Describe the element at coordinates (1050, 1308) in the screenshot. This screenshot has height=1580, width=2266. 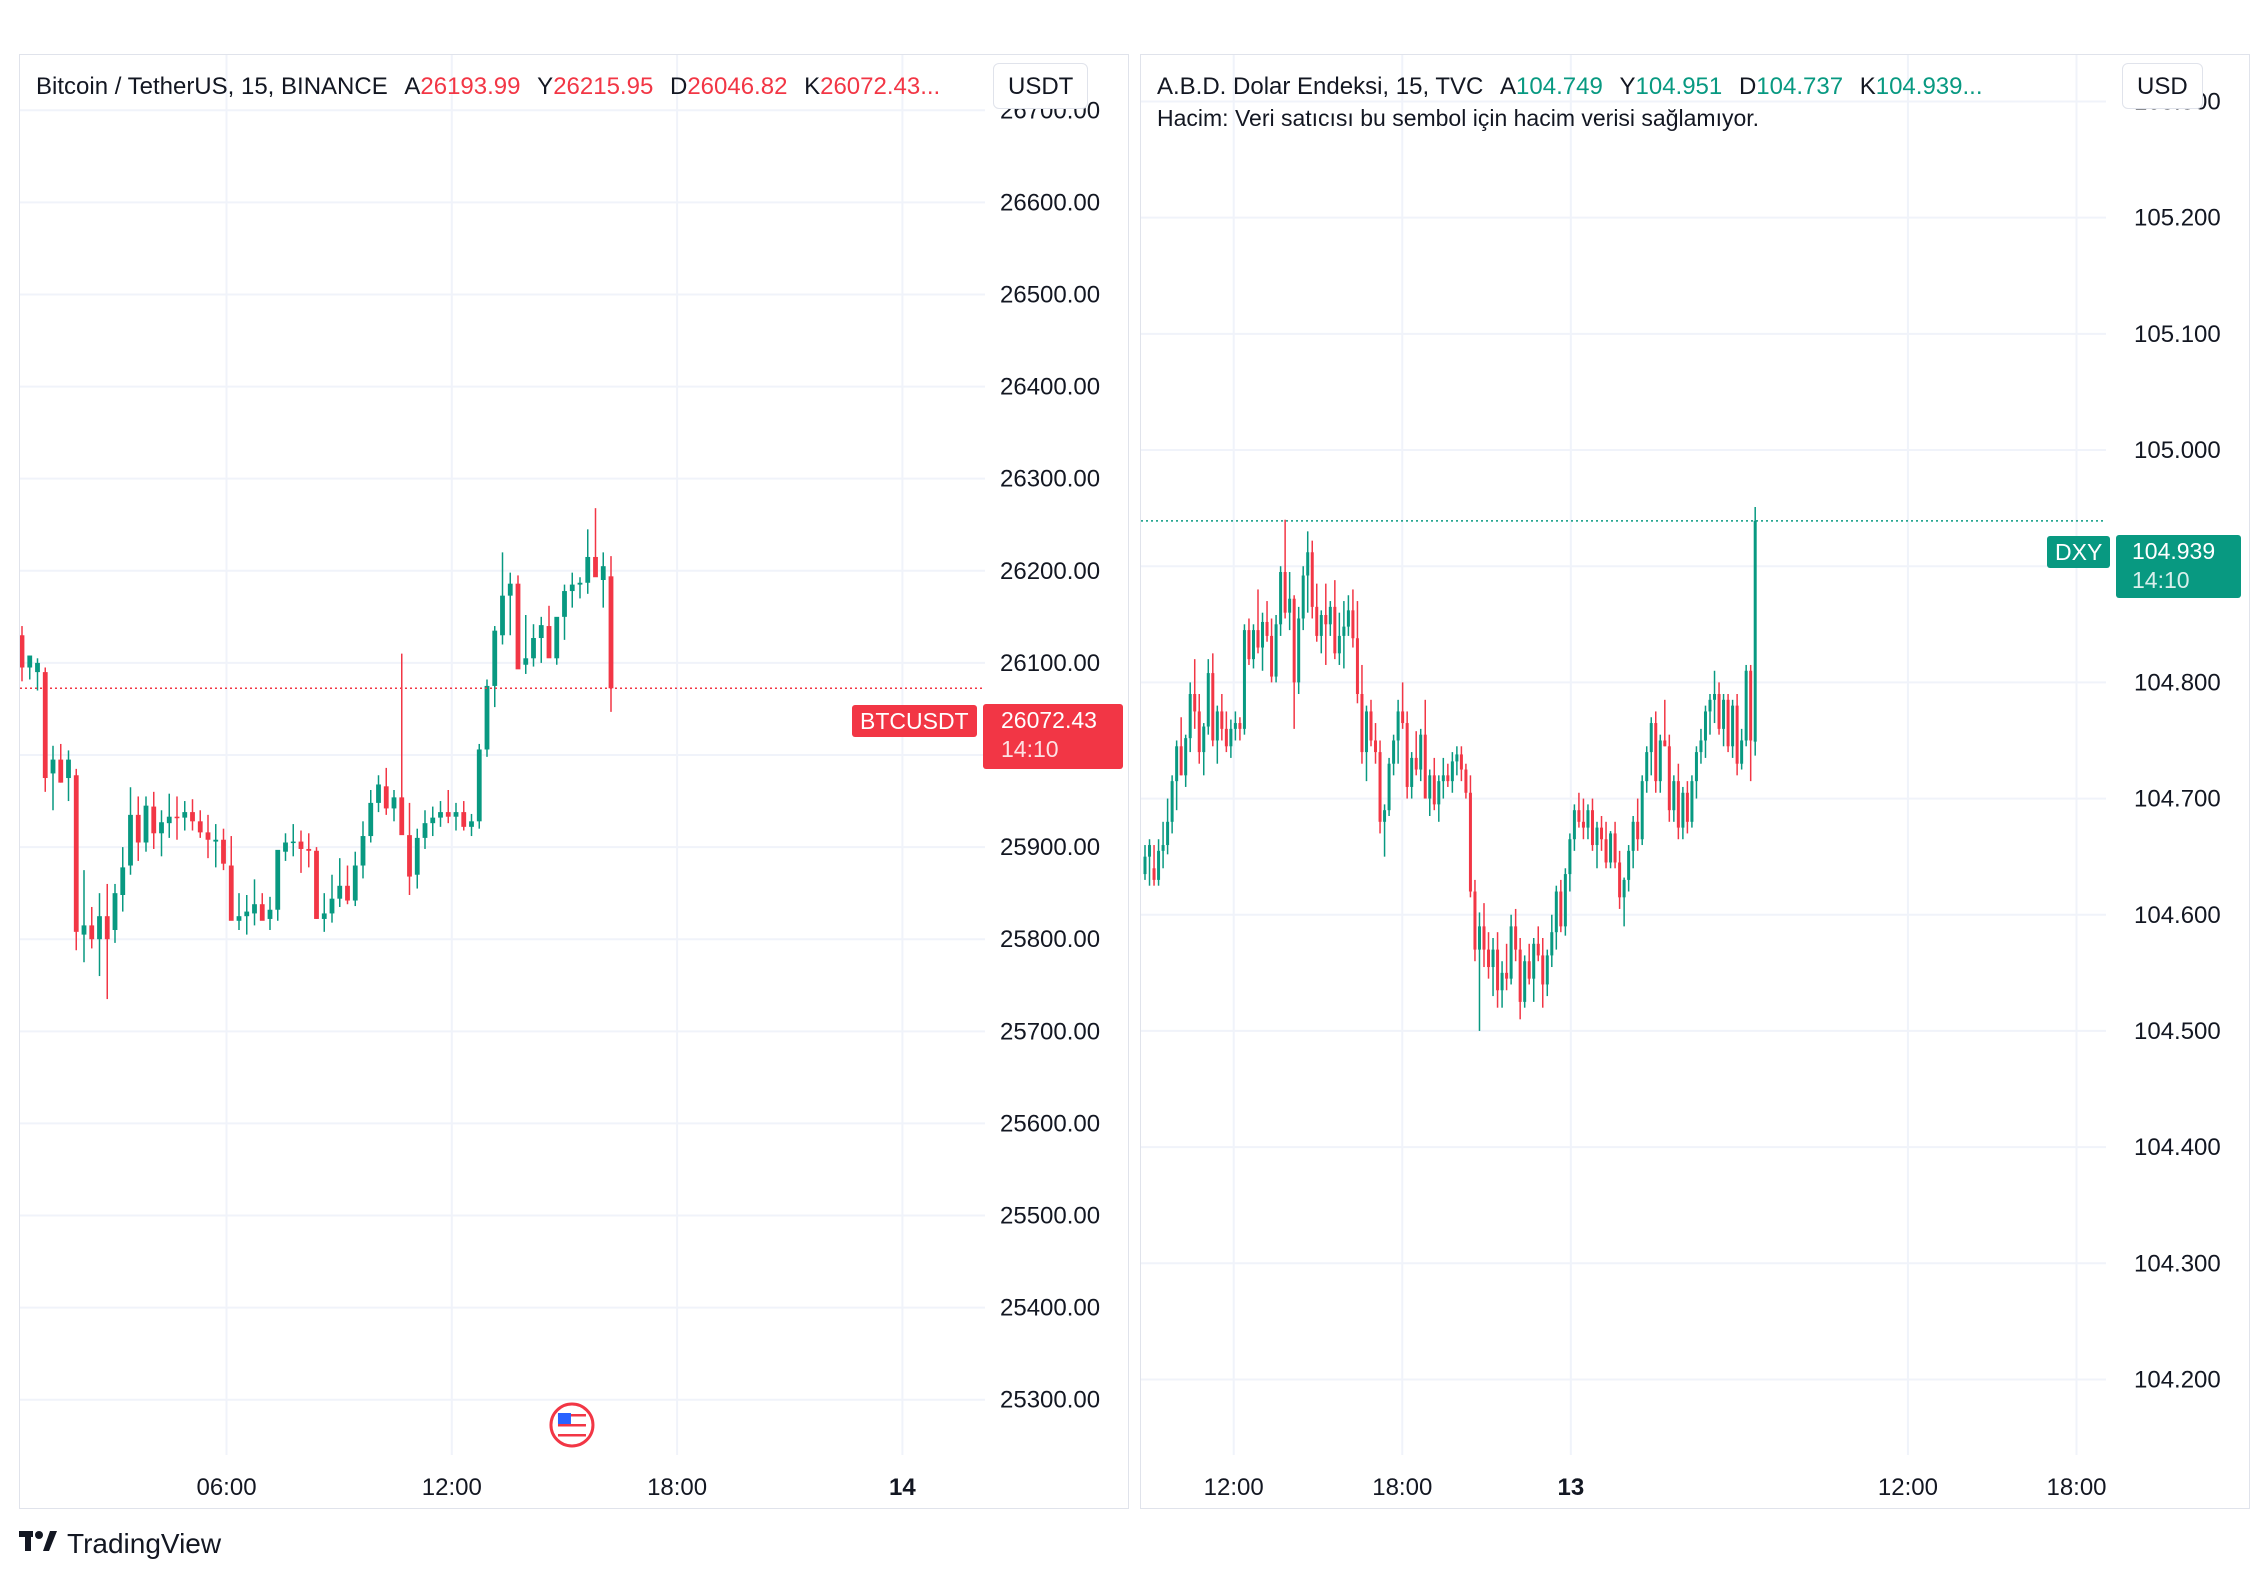
I see `y-tick-label: 25400.00` at that location.